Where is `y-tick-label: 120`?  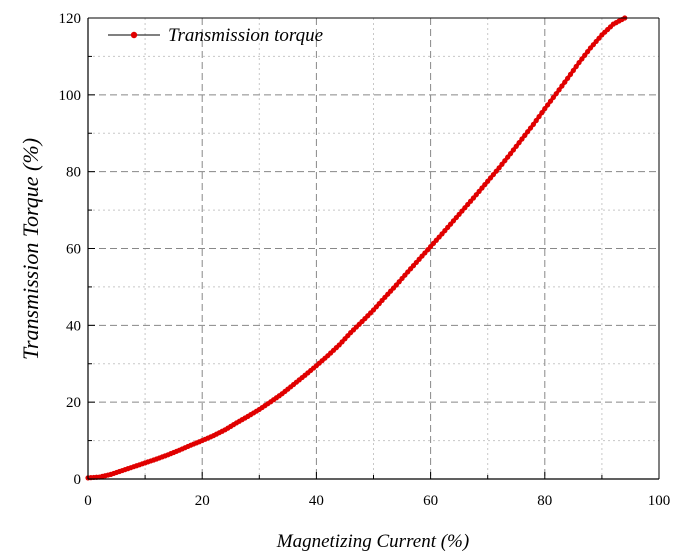 y-tick-label: 120 is located at coordinates (70, 19).